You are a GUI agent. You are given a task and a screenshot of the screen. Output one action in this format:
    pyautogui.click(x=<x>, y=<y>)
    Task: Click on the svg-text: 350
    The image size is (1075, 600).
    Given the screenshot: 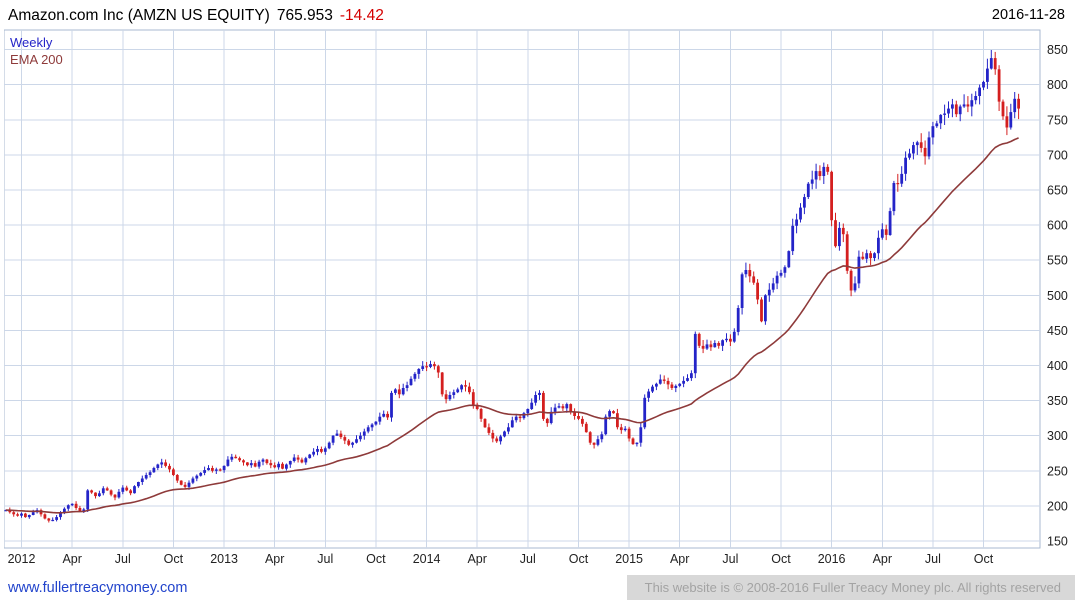 What is the action you would take?
    pyautogui.click(x=1057, y=401)
    